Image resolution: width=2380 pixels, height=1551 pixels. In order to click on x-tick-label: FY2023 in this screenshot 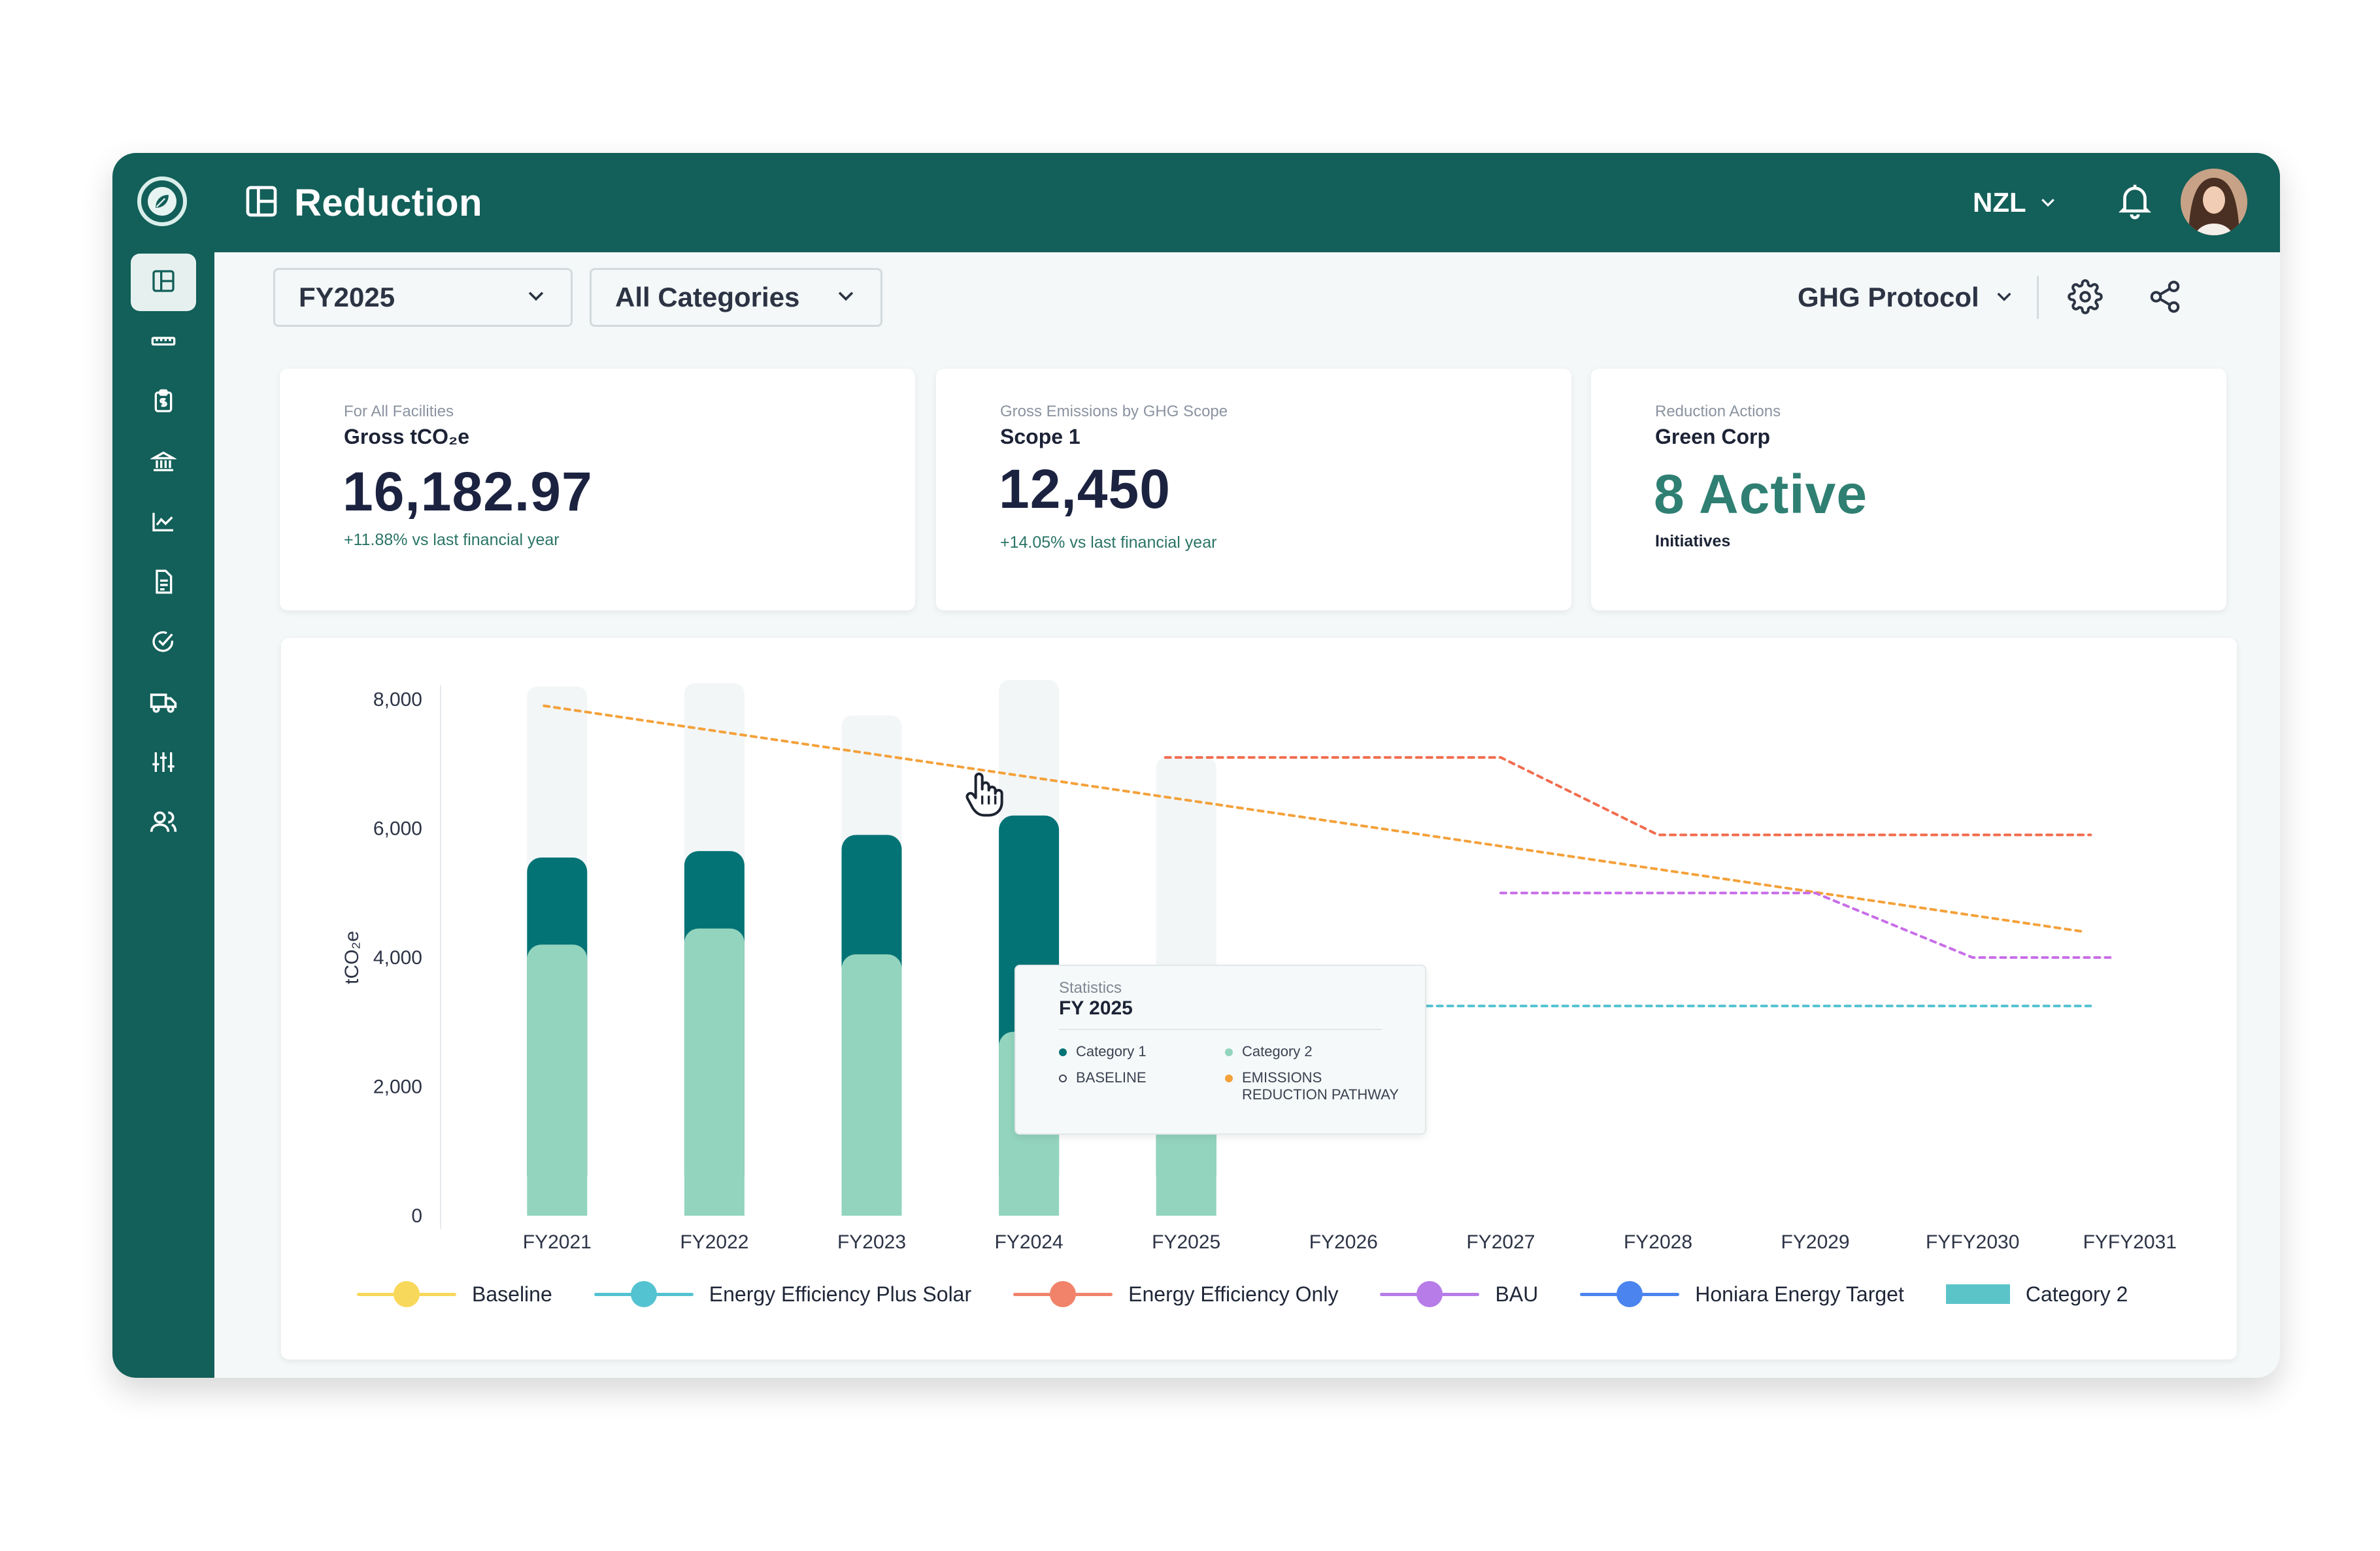, I will do `click(871, 1242)`.